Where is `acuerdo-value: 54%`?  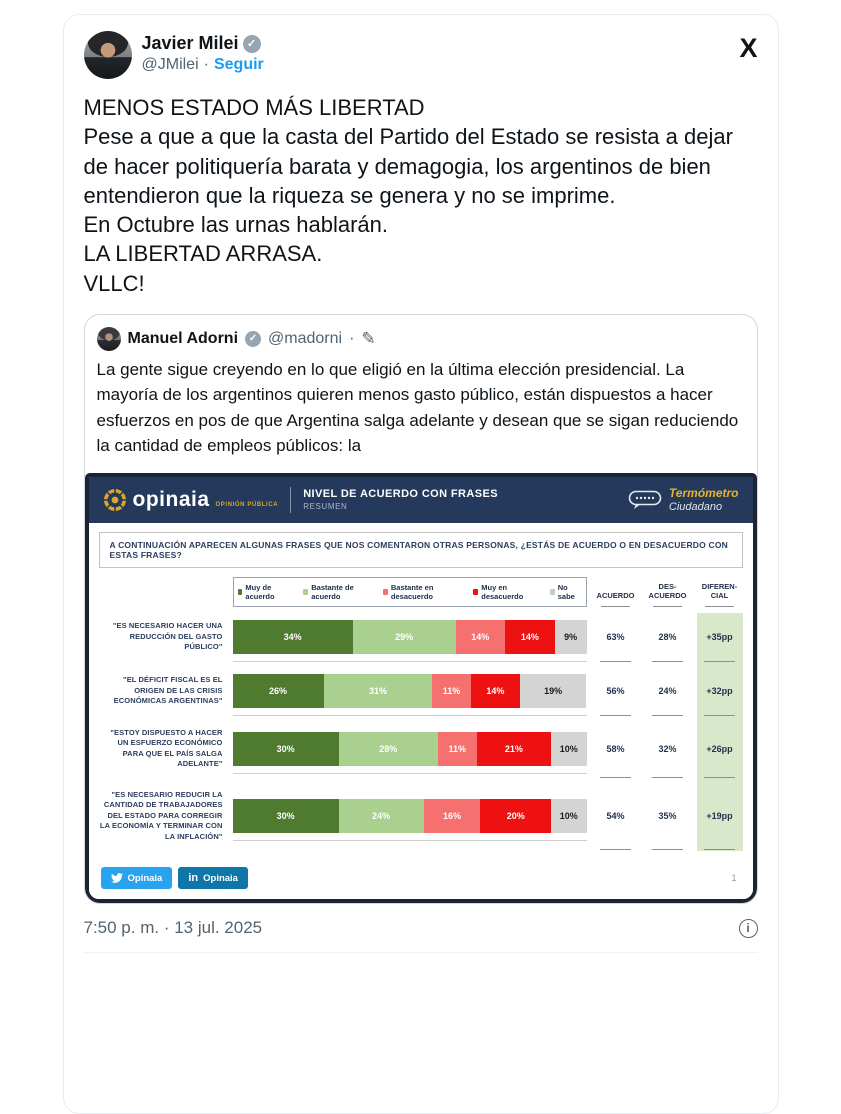 acuerdo-value: 54% is located at coordinates (616, 820).